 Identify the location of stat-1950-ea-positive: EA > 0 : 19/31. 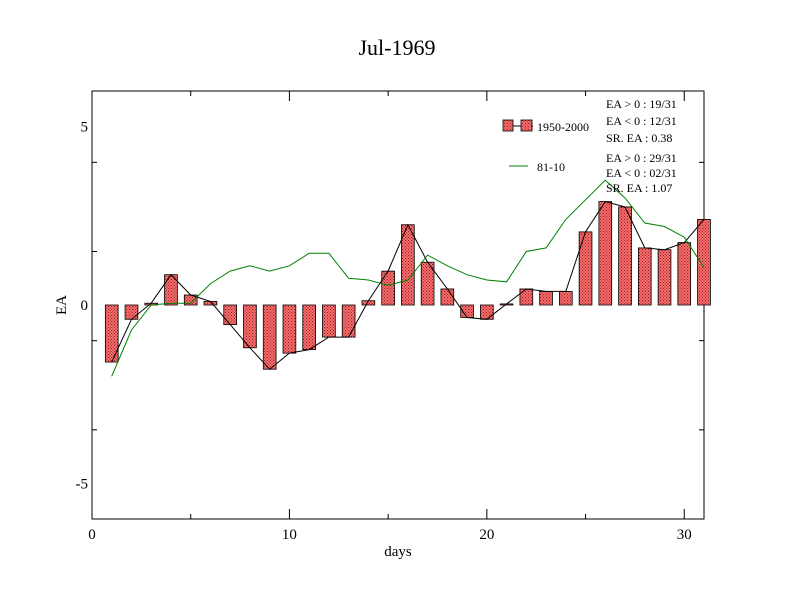
(641, 104).